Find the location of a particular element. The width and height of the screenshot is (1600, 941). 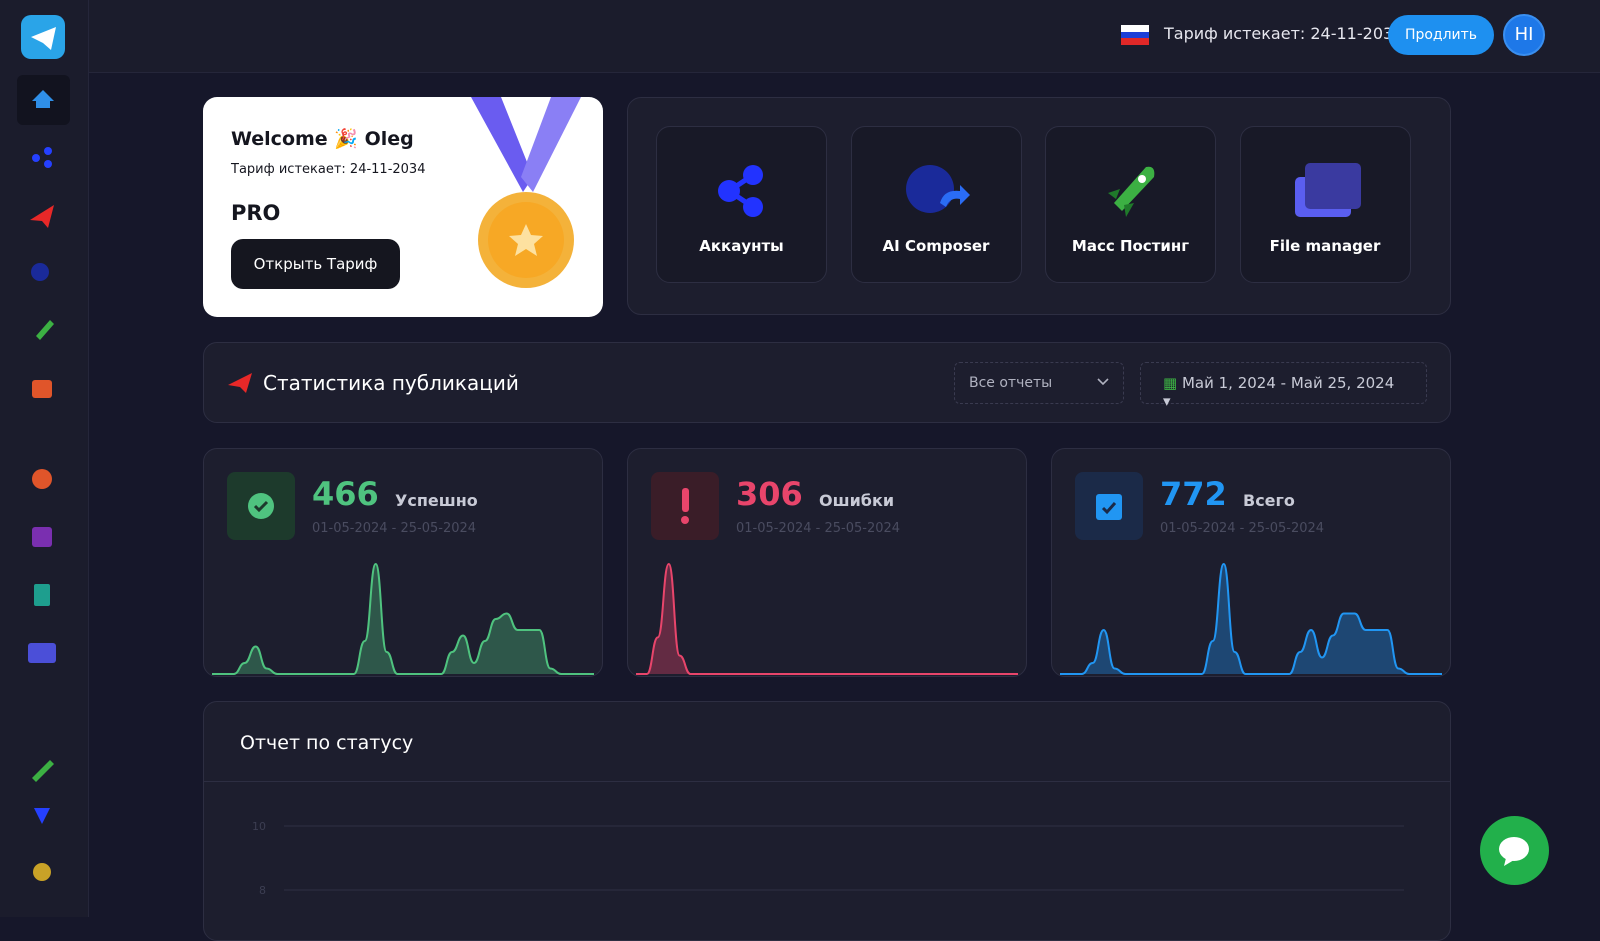

nav-mass is located at coordinates (45, 330).